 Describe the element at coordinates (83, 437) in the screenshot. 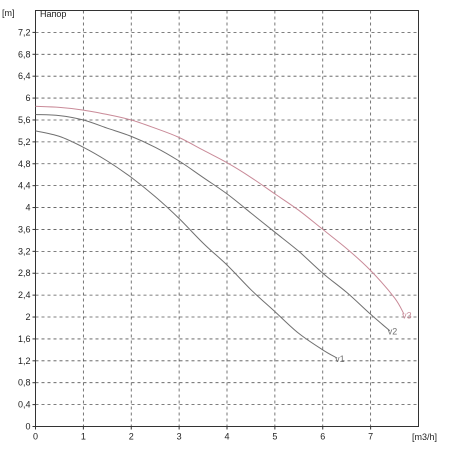

I see `x-tick-label: 1` at that location.